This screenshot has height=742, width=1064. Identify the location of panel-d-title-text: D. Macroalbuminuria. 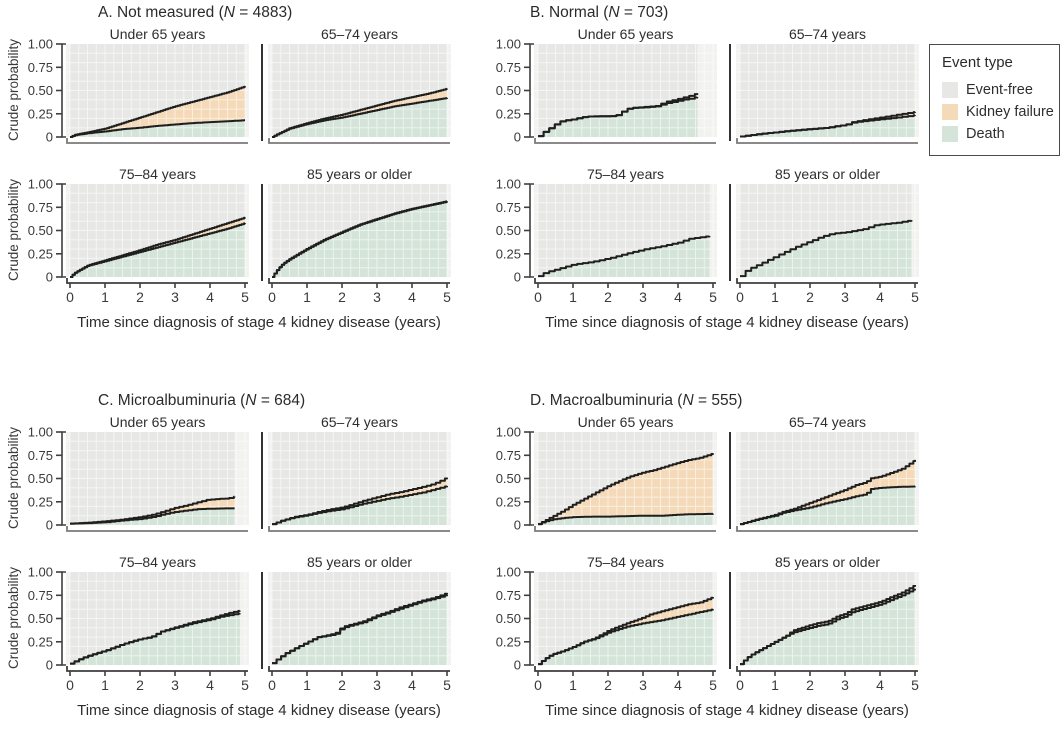
(601, 400).